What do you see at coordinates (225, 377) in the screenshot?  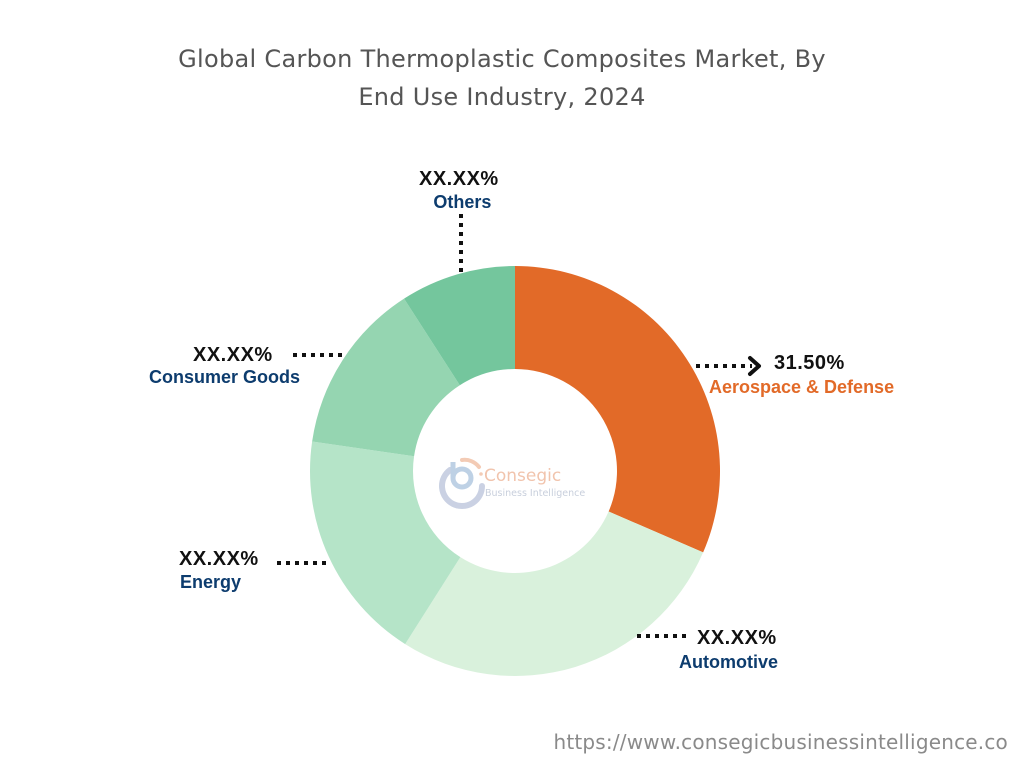 I see `label-consumer-goods-name: Consumer Goods` at bounding box center [225, 377].